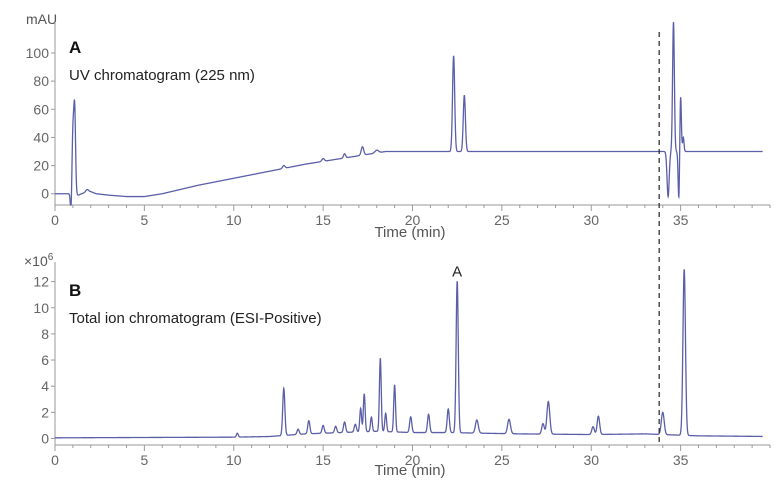 Image resolution: width=779 pixels, height=490 pixels. I want to click on y-tick-label: 6, so click(45, 360).